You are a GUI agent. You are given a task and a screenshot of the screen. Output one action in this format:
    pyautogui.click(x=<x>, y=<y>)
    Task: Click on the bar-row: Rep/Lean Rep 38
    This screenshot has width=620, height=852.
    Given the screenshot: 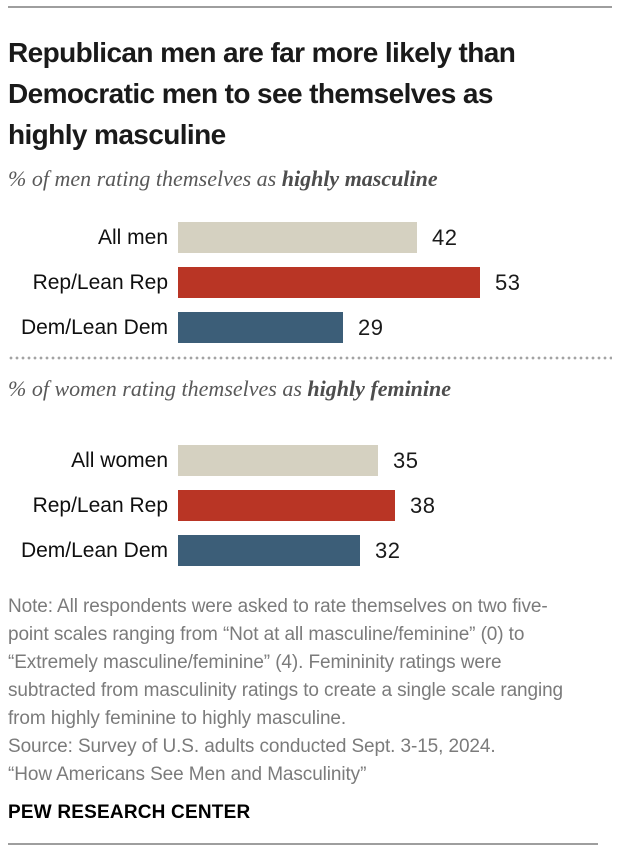 What is the action you would take?
    pyautogui.click(x=310, y=505)
    